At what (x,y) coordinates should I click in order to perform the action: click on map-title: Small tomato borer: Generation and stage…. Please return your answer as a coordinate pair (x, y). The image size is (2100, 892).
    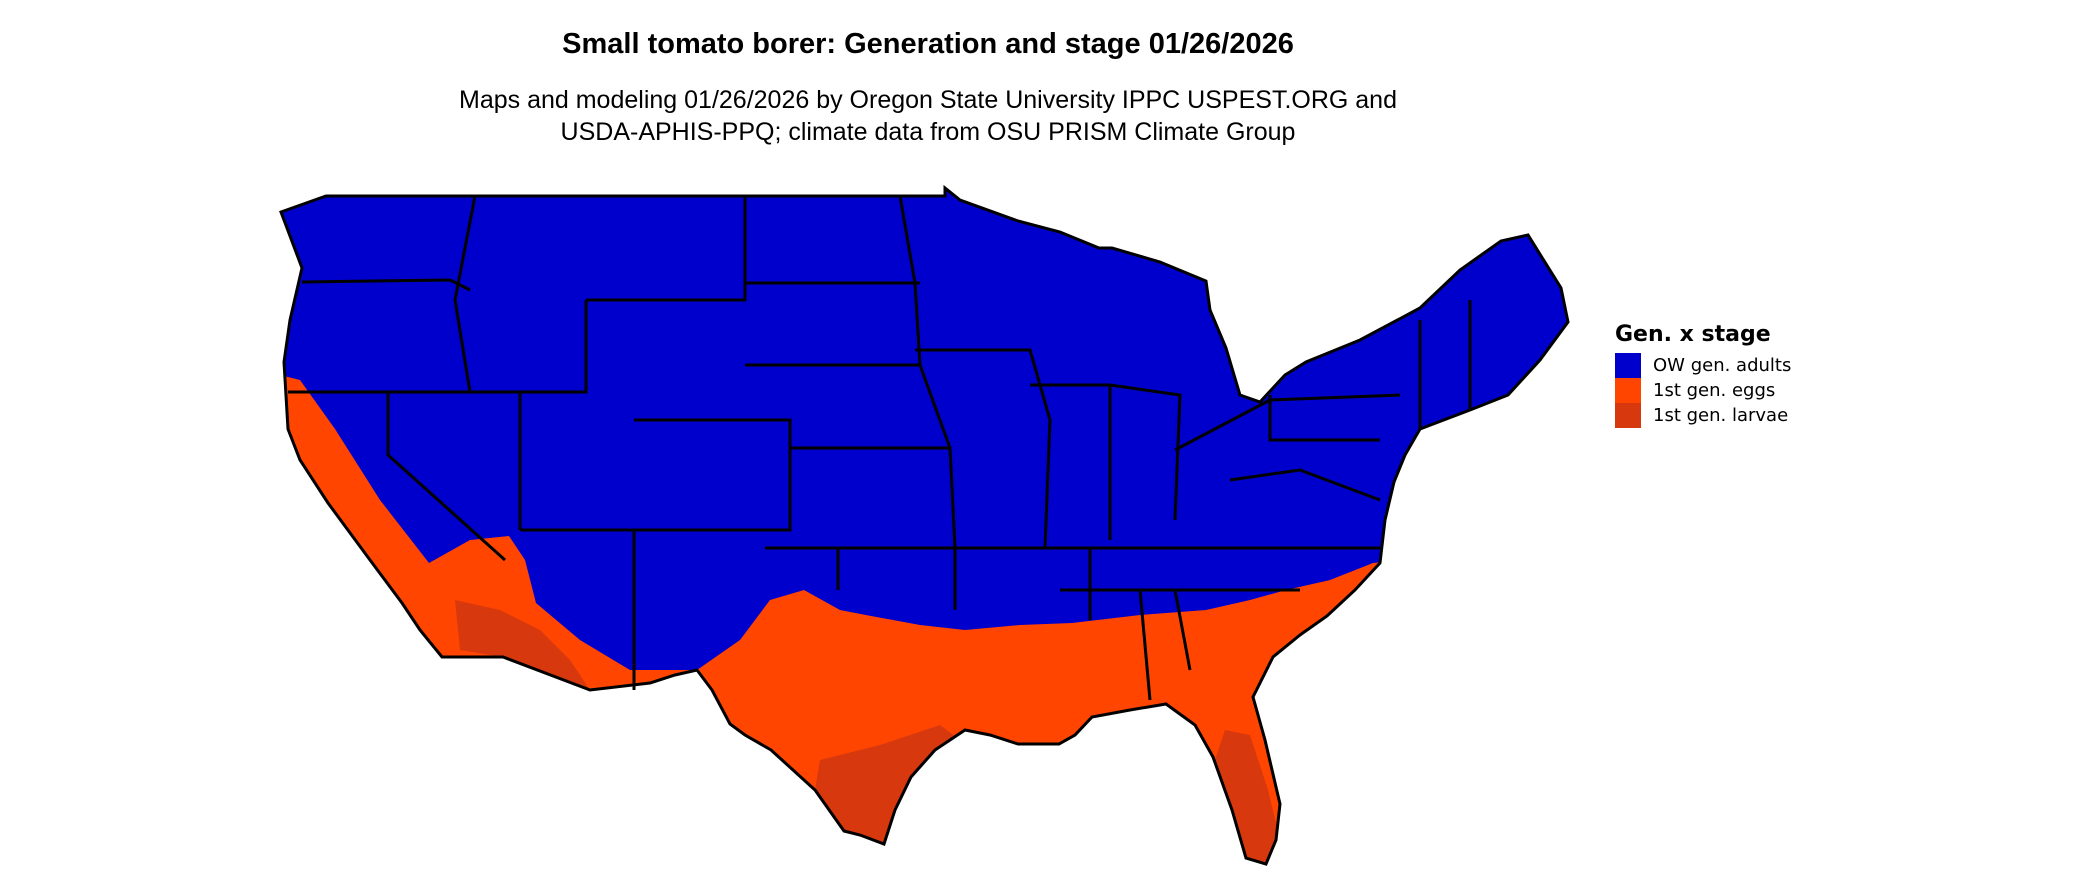
    Looking at the image, I should click on (928, 44).